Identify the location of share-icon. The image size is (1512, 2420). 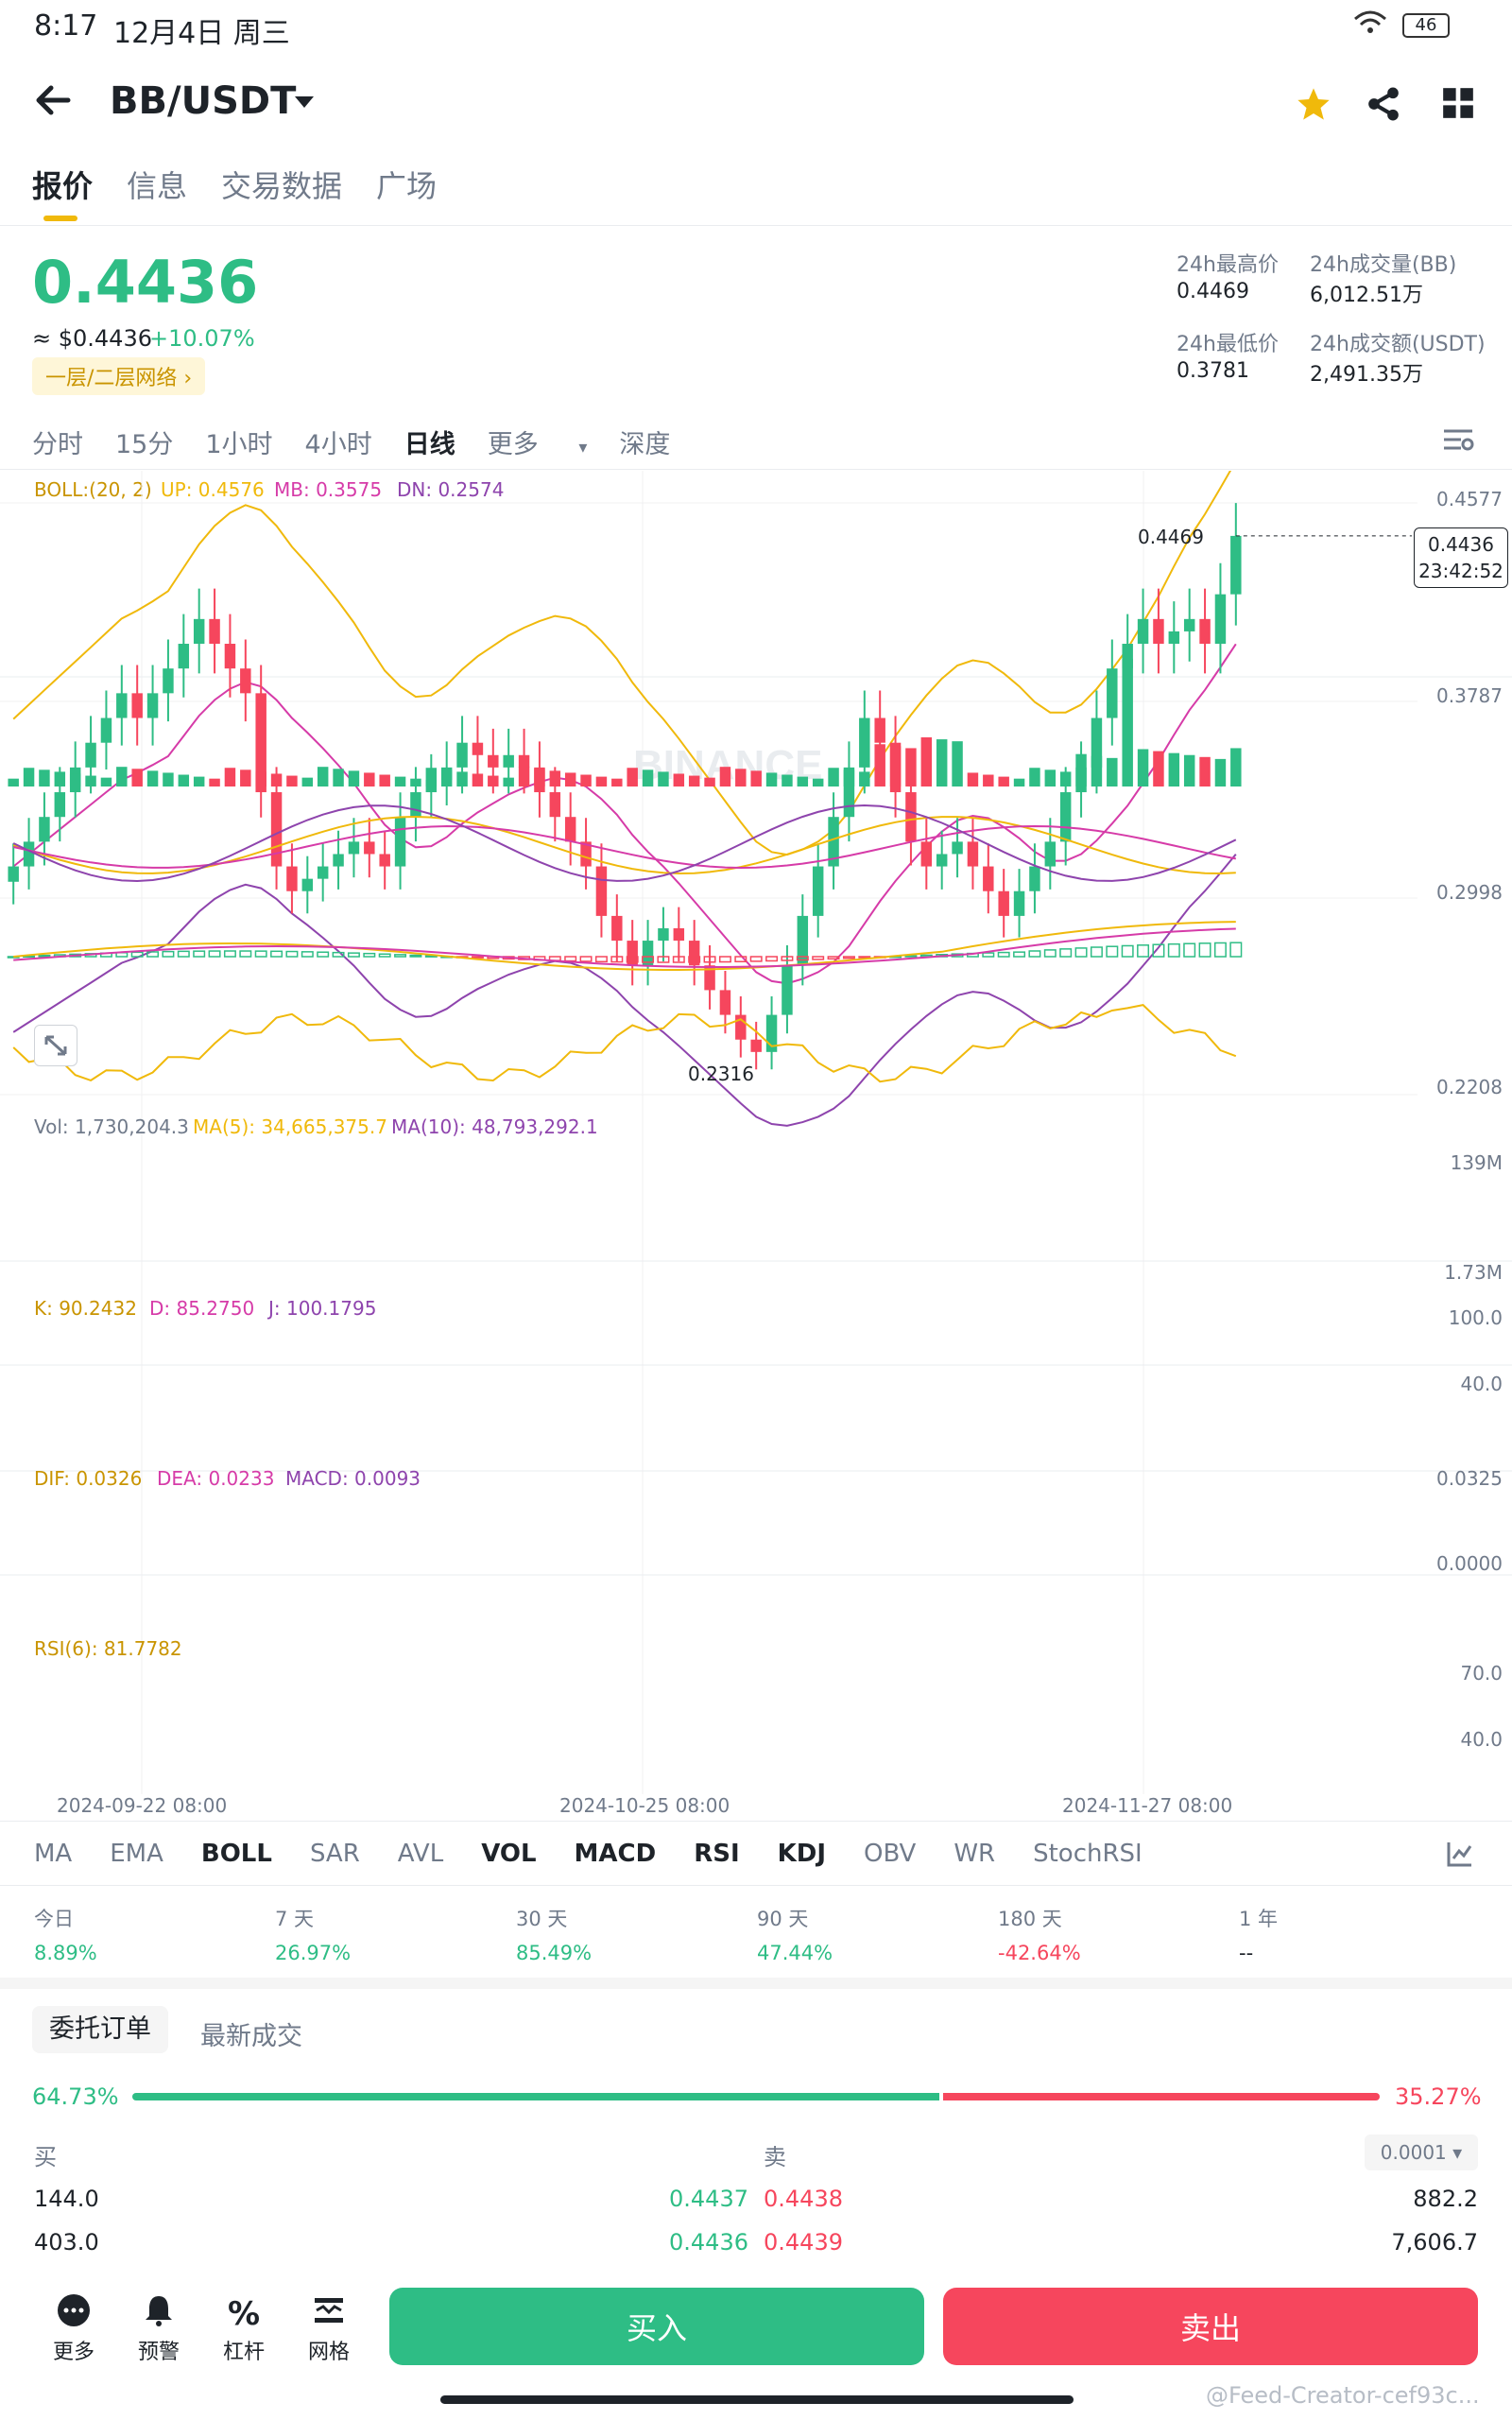
(1383, 106).